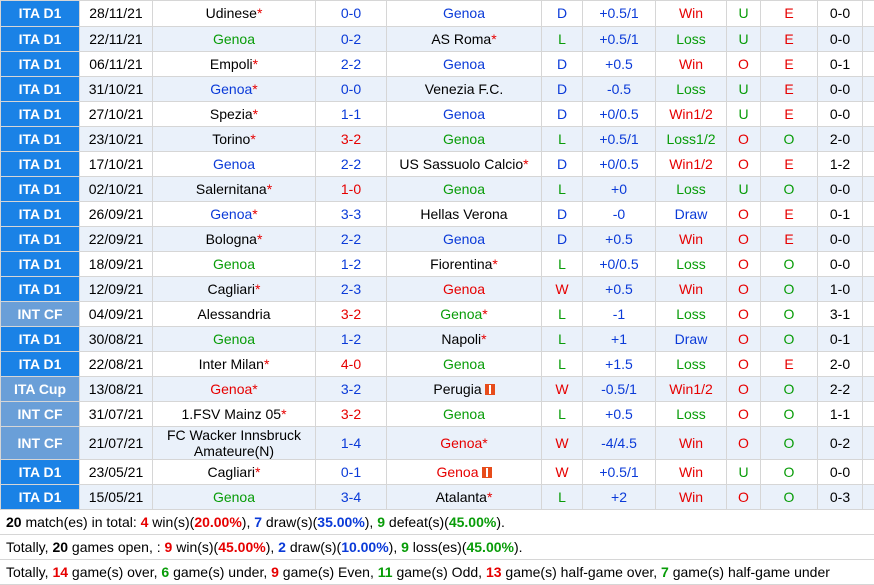 This screenshot has width=874, height=585. I want to click on away-team-text: Atalanta, so click(461, 496).